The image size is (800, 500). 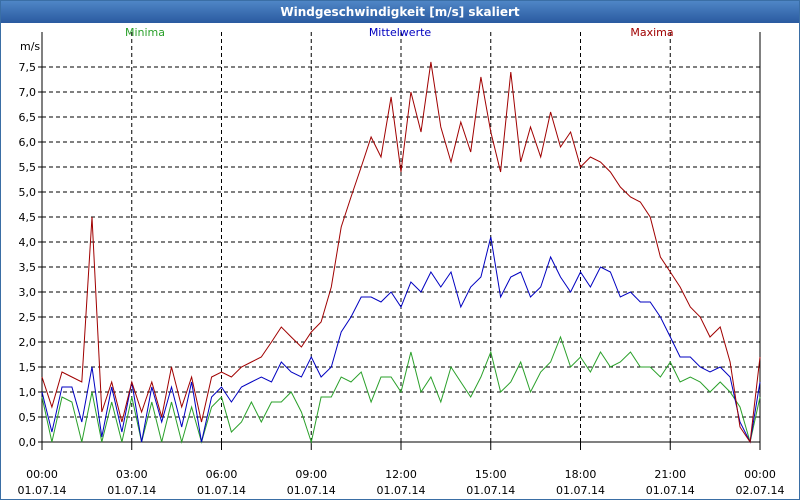 What do you see at coordinates (491, 474) in the screenshot?
I see `x-tick-time: 15:00` at bounding box center [491, 474].